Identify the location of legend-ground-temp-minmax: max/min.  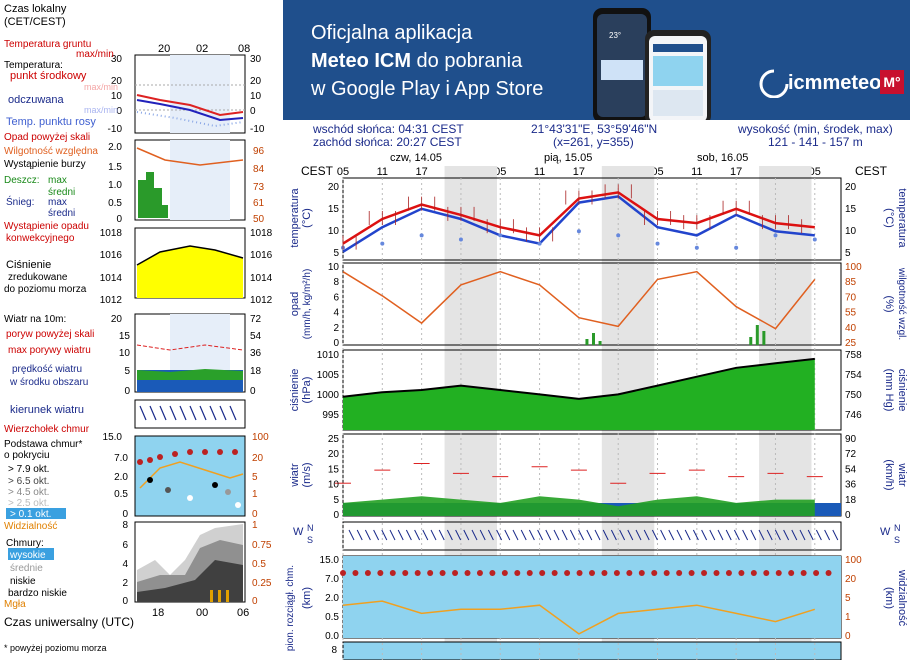
(95, 54).